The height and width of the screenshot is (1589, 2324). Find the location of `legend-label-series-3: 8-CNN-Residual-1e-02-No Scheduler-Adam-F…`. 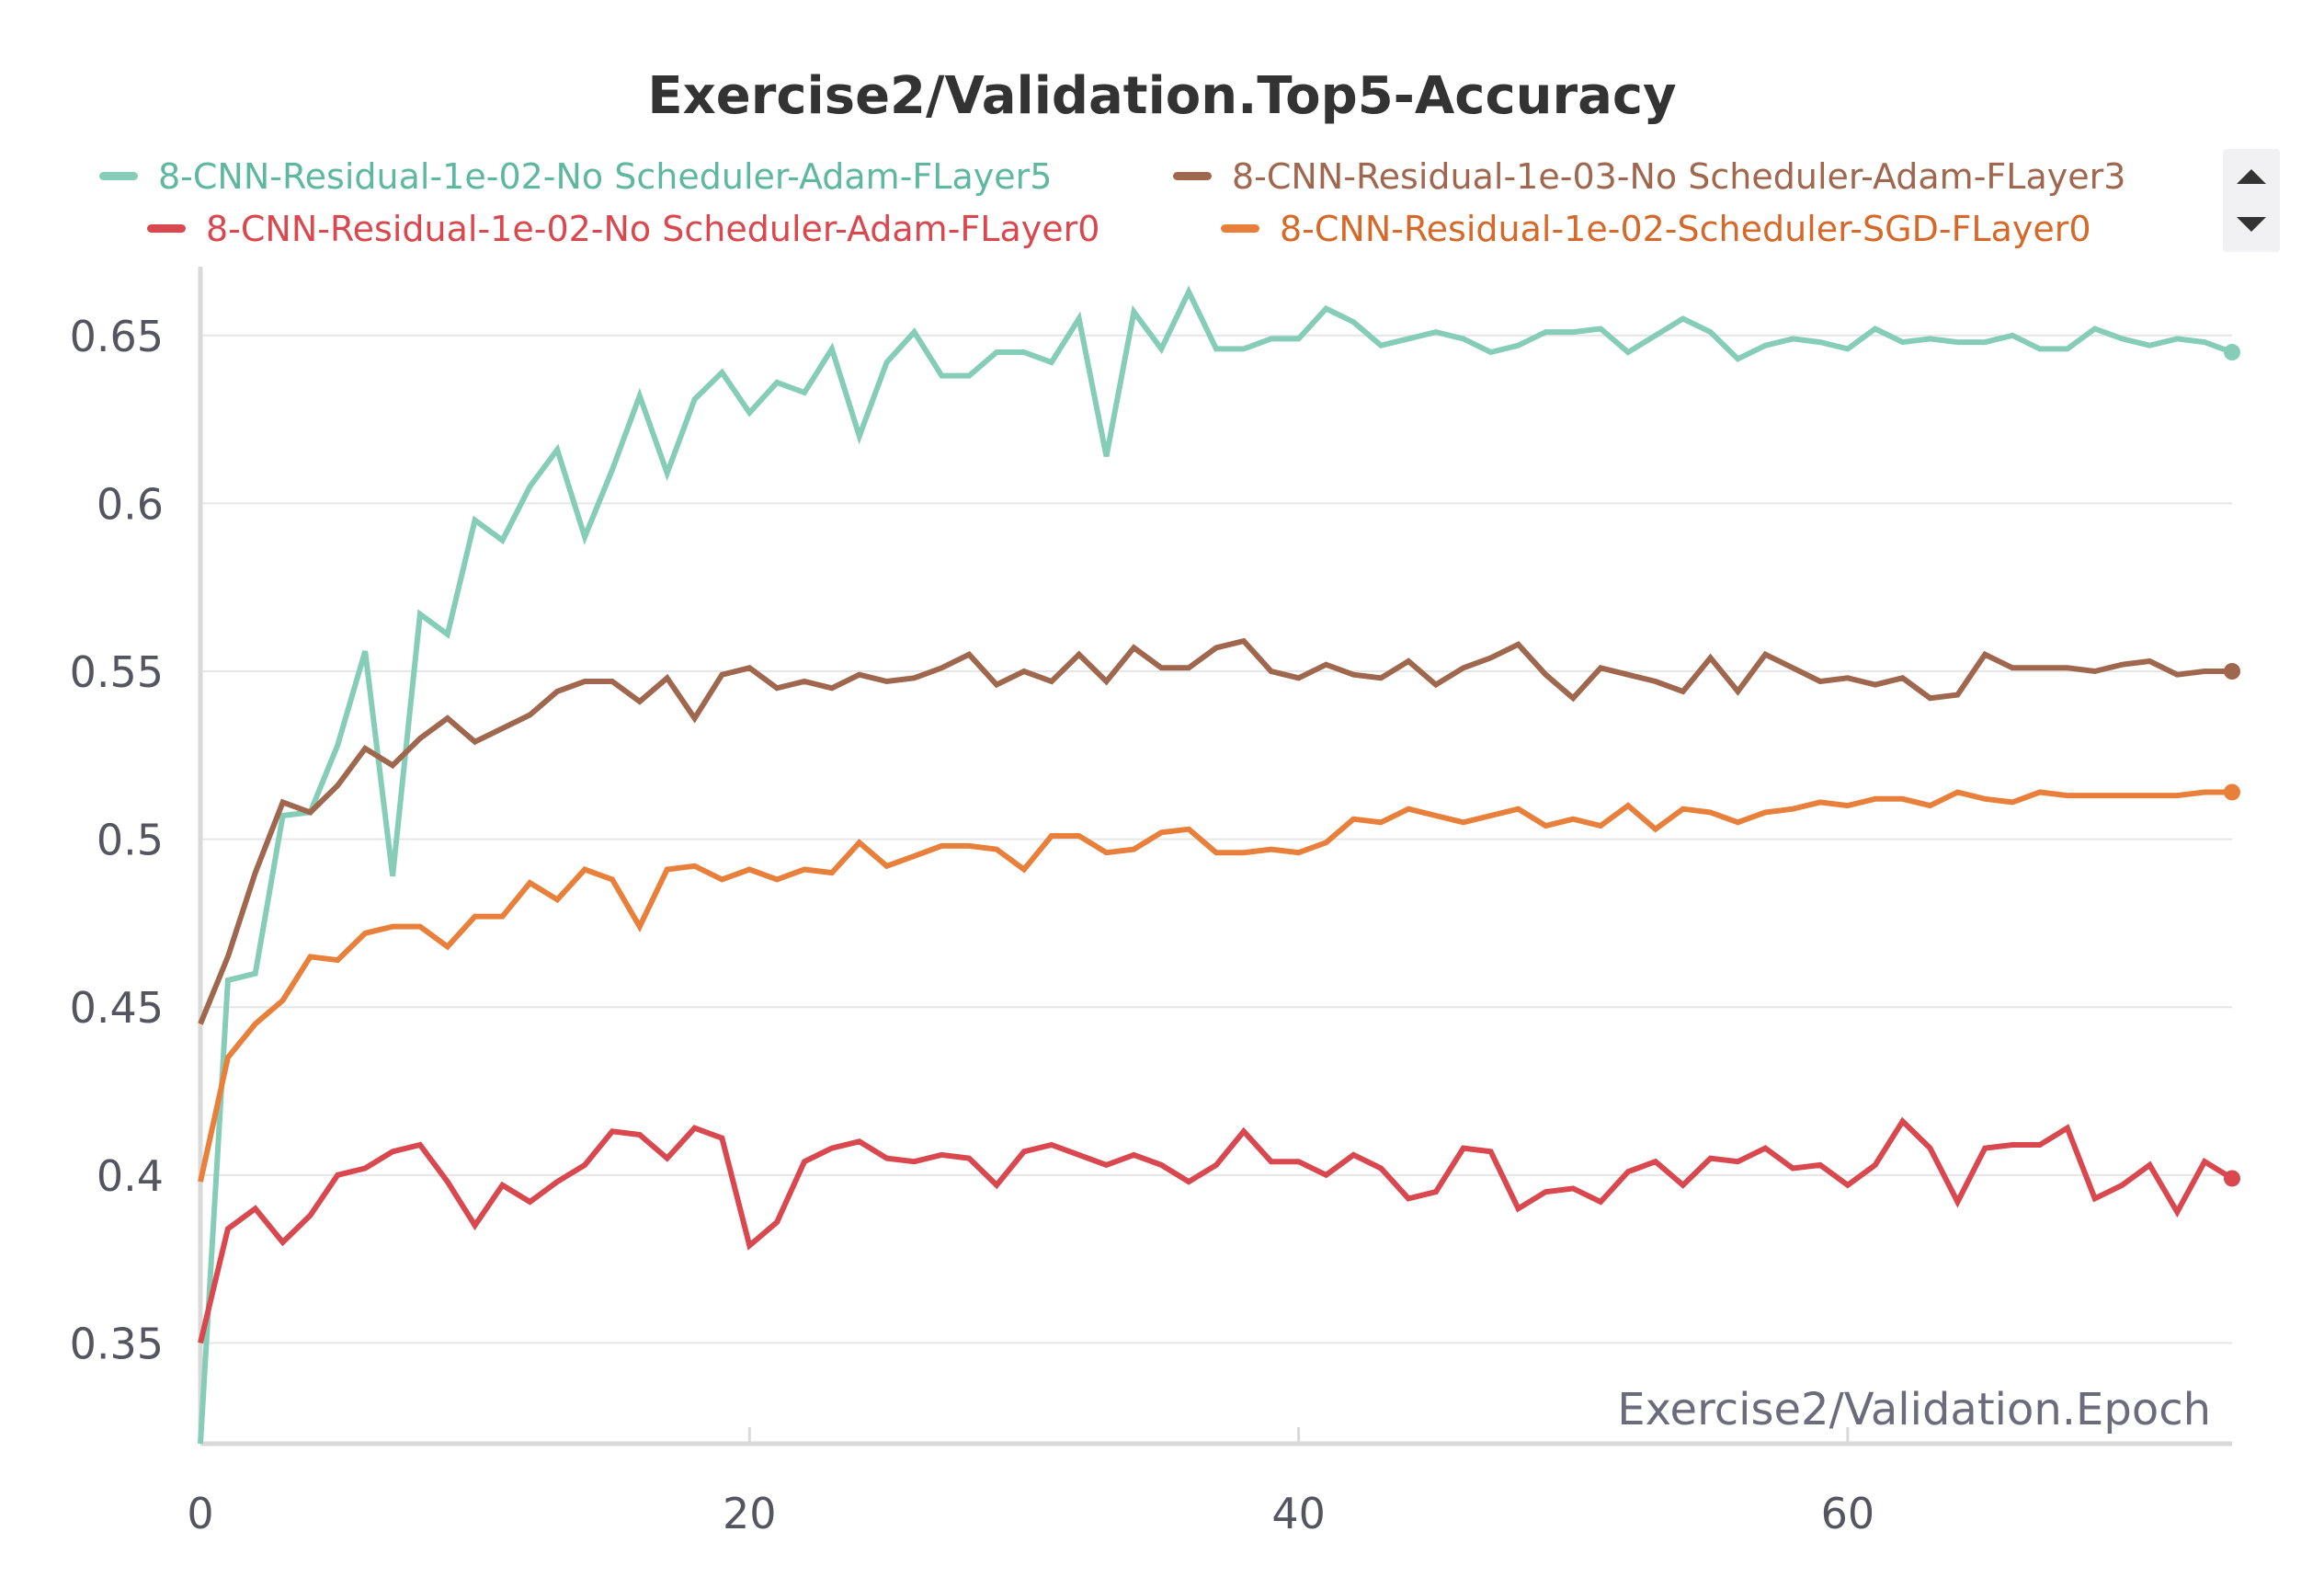

legend-label-series-3: 8-CNN-Residual-1e-02-No Scheduler-Adam-F… is located at coordinates (653, 229).